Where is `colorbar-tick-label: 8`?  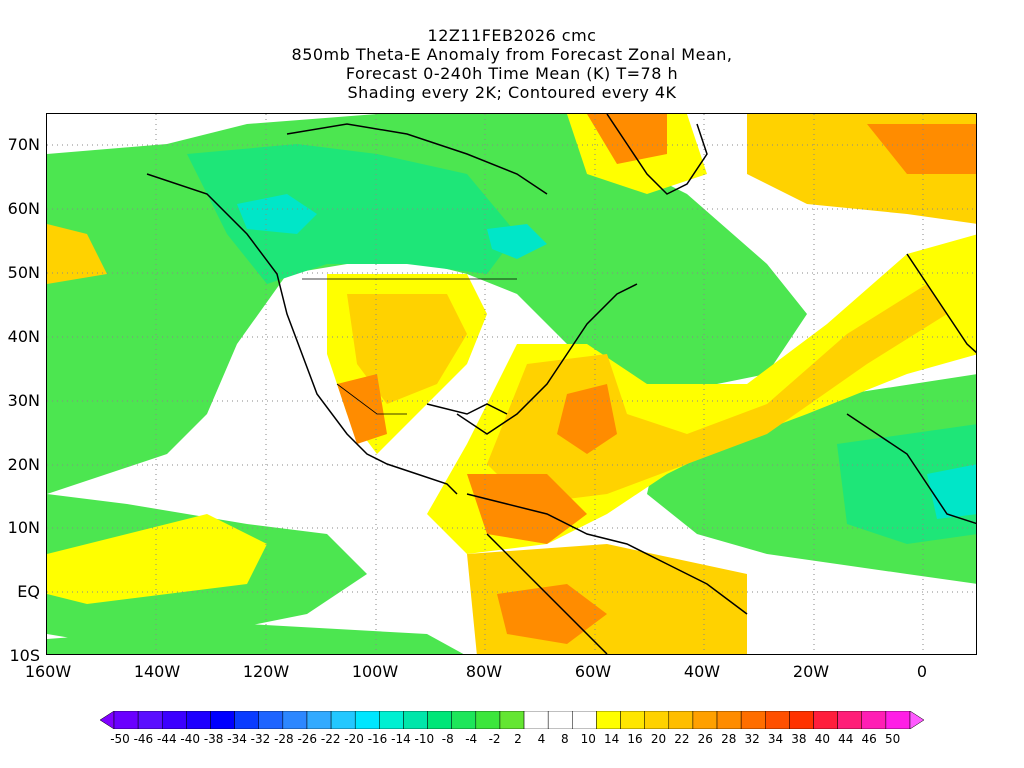
colorbar-tick-label: 8 is located at coordinates (564, 739).